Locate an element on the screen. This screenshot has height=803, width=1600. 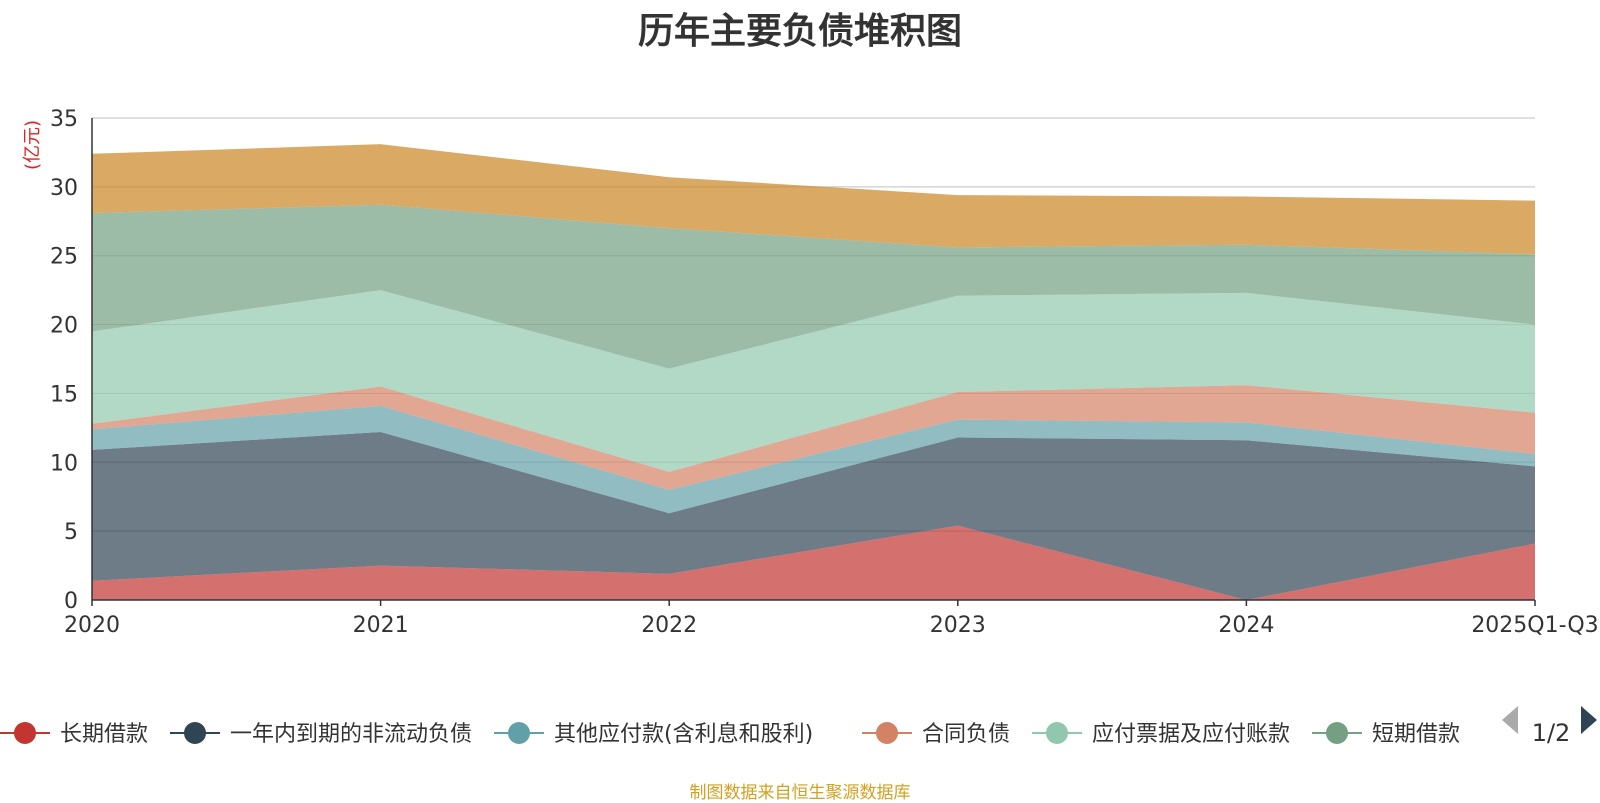
legend-label: 长期借款 is located at coordinates (104, 734).